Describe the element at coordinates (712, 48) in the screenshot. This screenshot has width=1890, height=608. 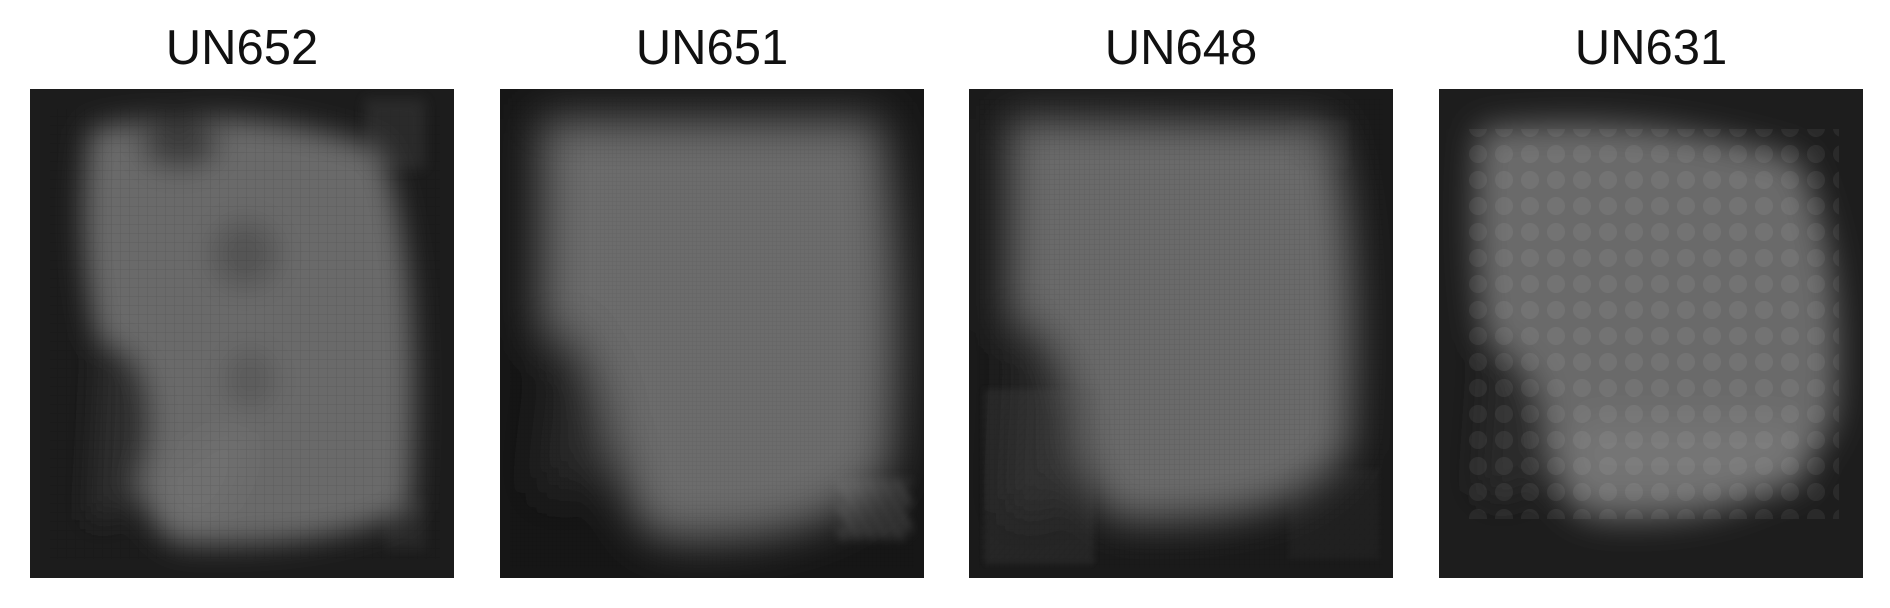
I see `panel-title: UN651` at that location.